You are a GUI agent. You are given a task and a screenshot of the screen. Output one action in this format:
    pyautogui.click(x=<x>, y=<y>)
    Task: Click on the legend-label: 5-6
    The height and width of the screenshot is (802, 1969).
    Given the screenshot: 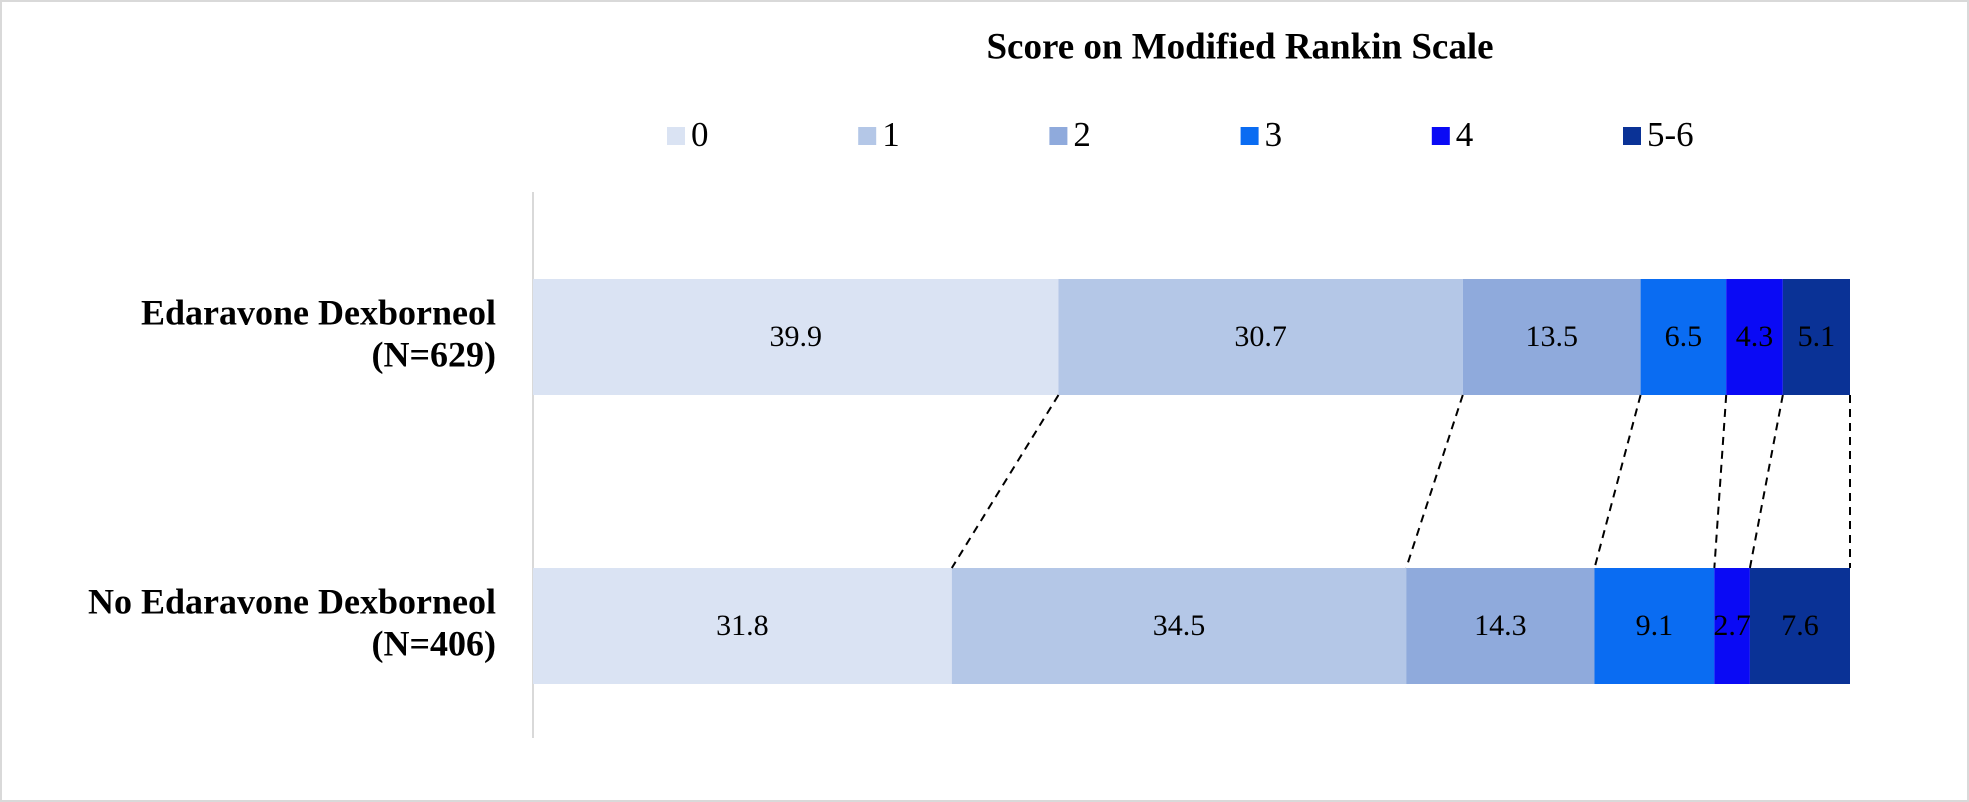 What is the action you would take?
    pyautogui.click(x=1670, y=134)
    